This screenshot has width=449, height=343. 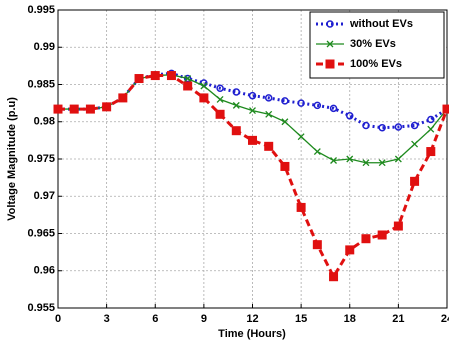 What do you see at coordinates (204, 319) in the screenshot?
I see `x-tick-label: 9` at bounding box center [204, 319].